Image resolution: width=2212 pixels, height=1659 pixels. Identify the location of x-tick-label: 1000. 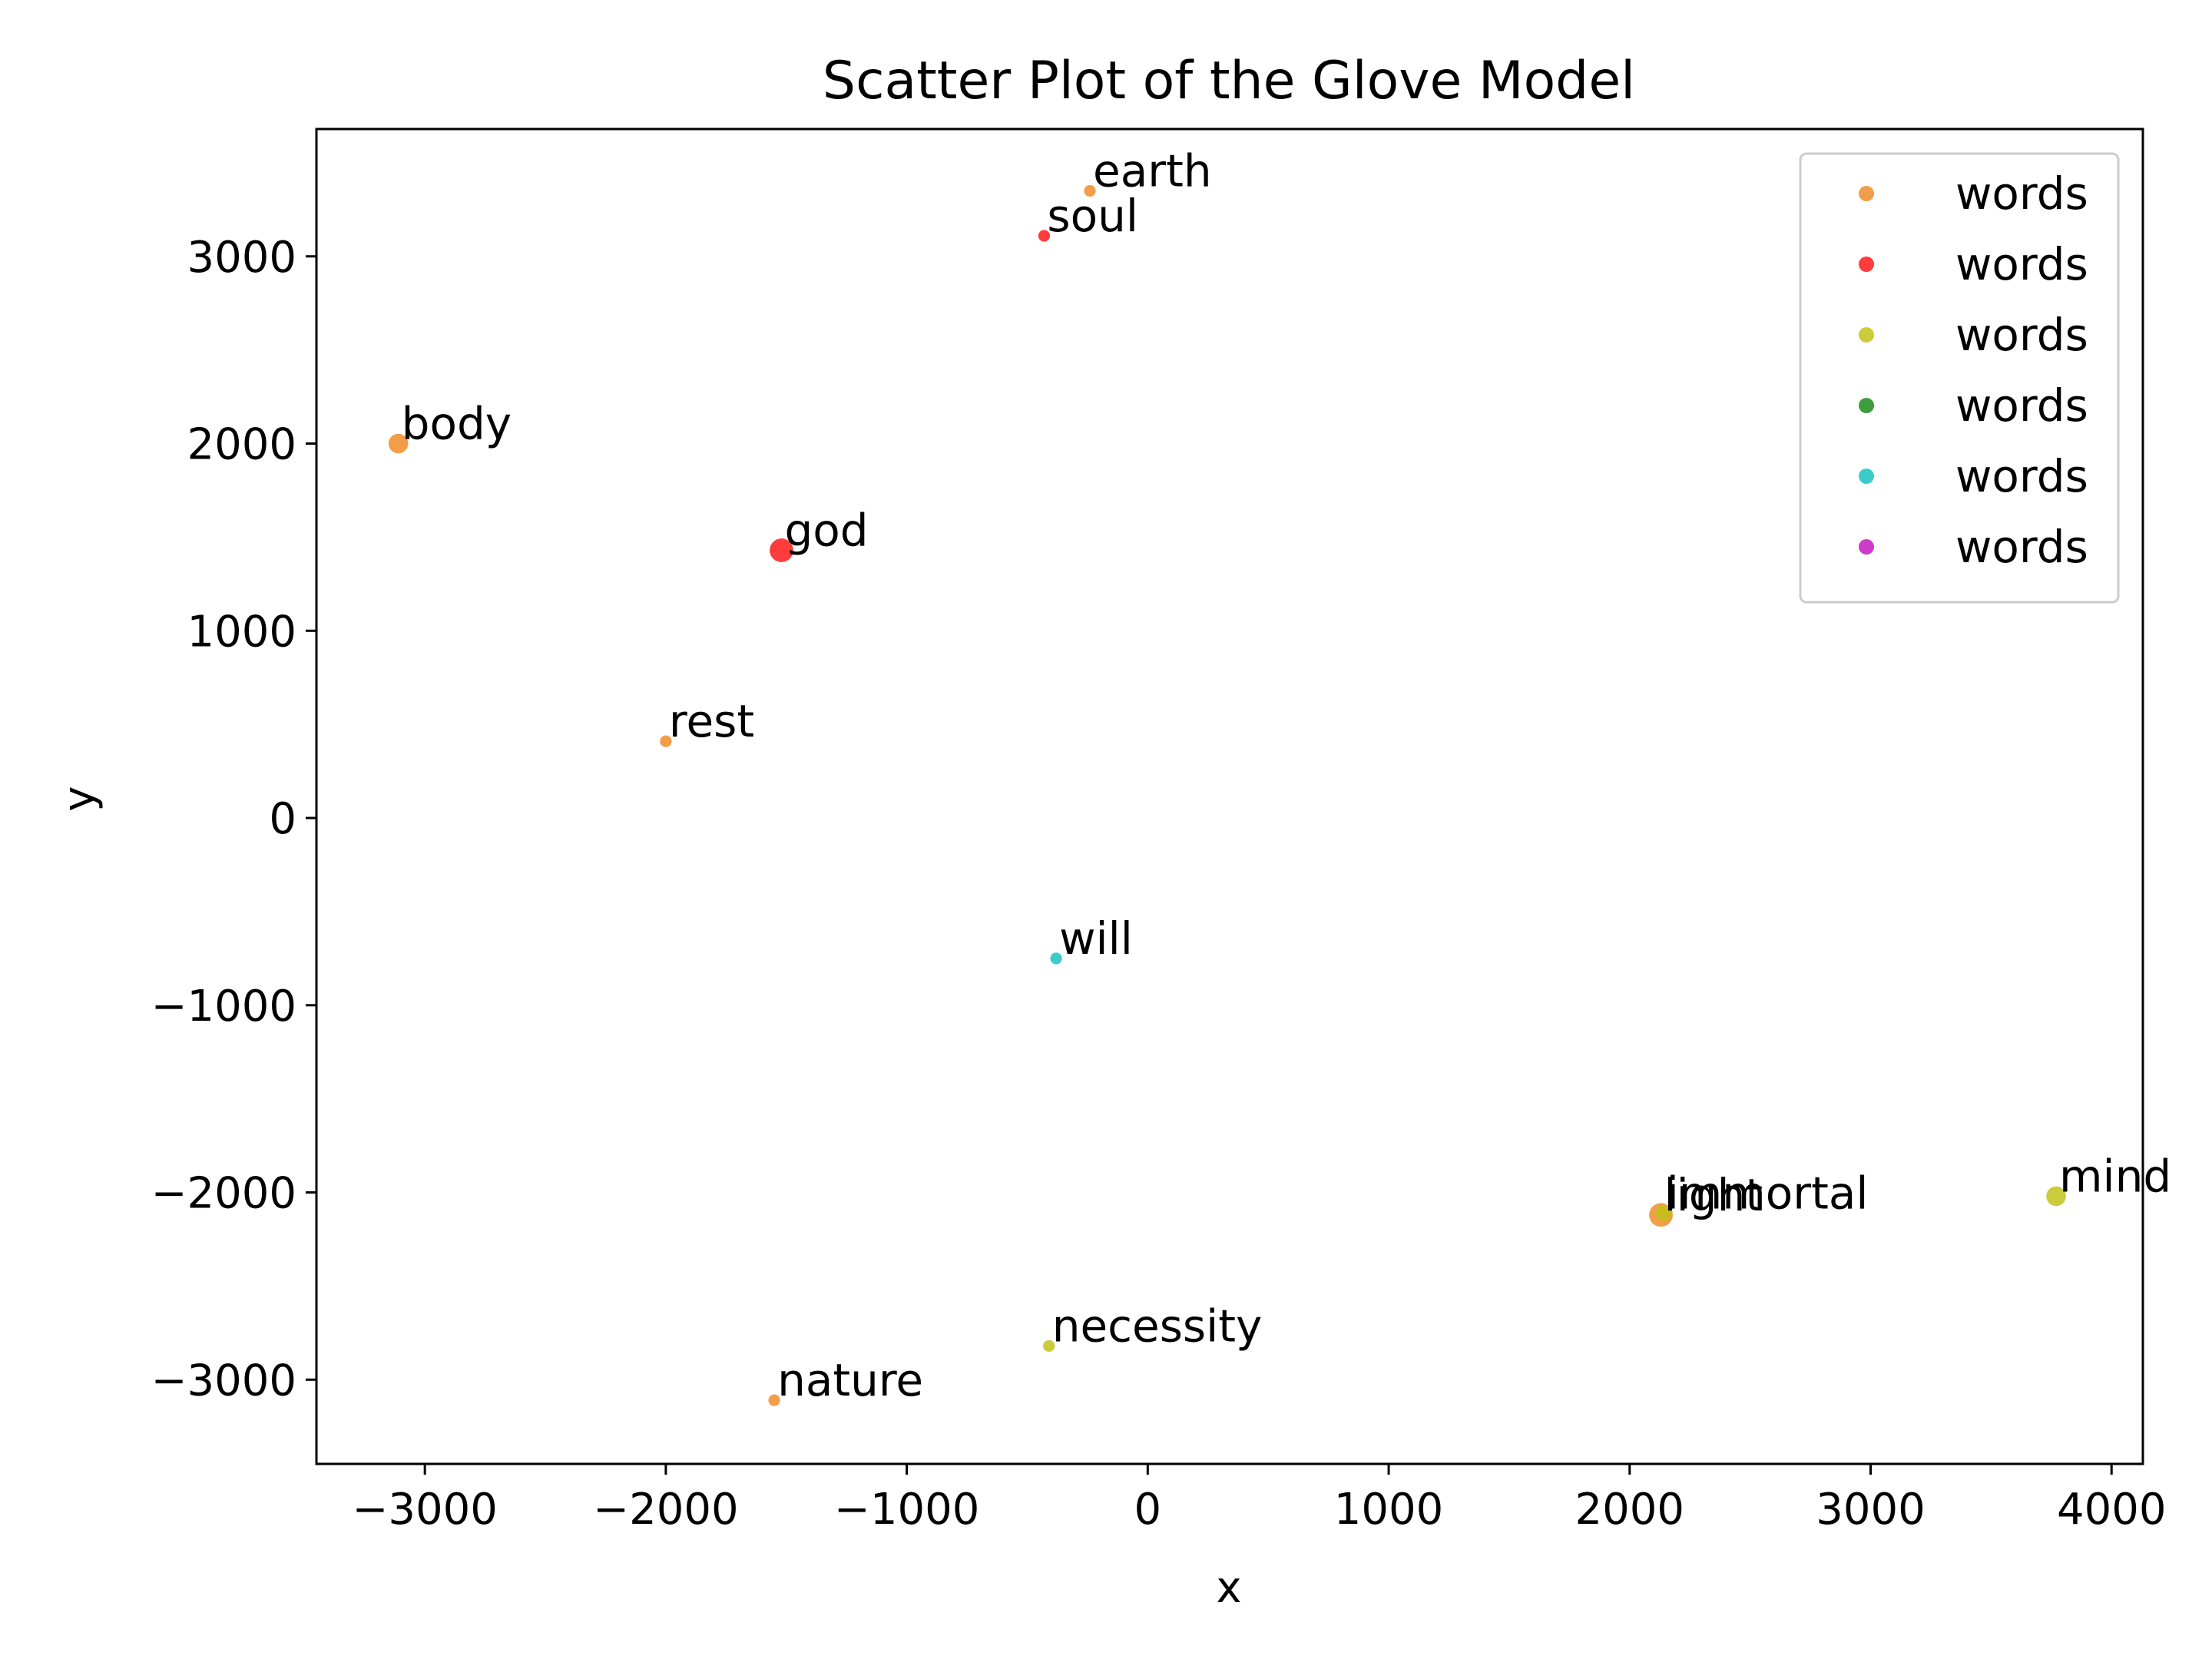
(1389, 1510).